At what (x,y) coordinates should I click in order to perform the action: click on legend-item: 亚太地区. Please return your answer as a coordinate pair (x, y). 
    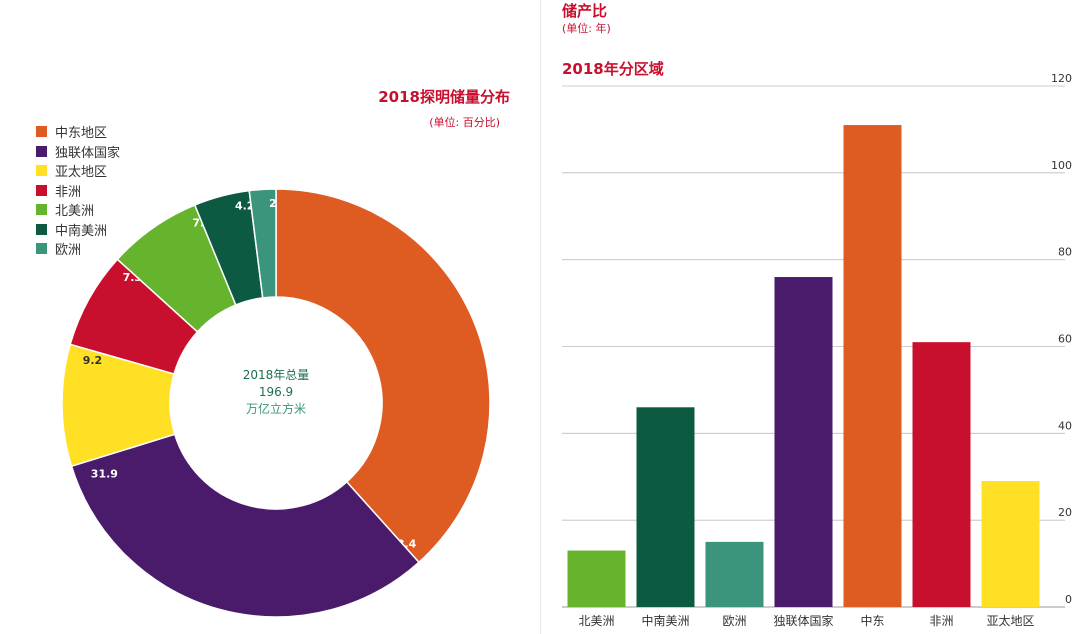
    Looking at the image, I should click on (78, 171).